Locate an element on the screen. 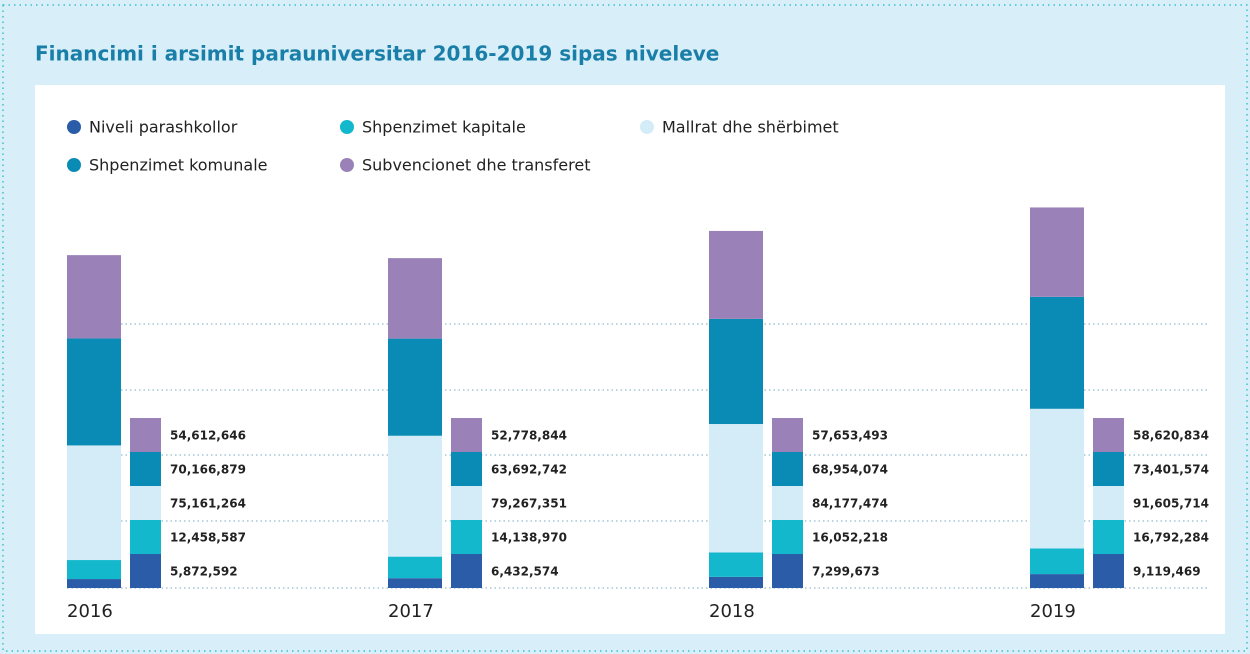 The width and height of the screenshot is (1250, 654). data-label: 5,872,592 is located at coordinates (204, 572).